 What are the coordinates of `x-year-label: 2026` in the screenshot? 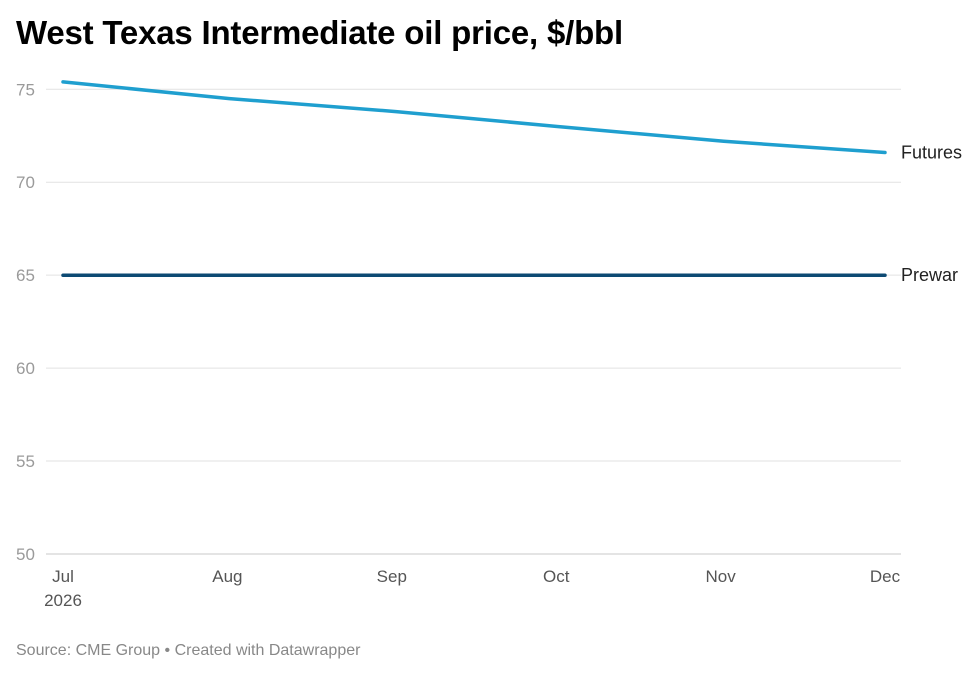 It's located at (63, 600).